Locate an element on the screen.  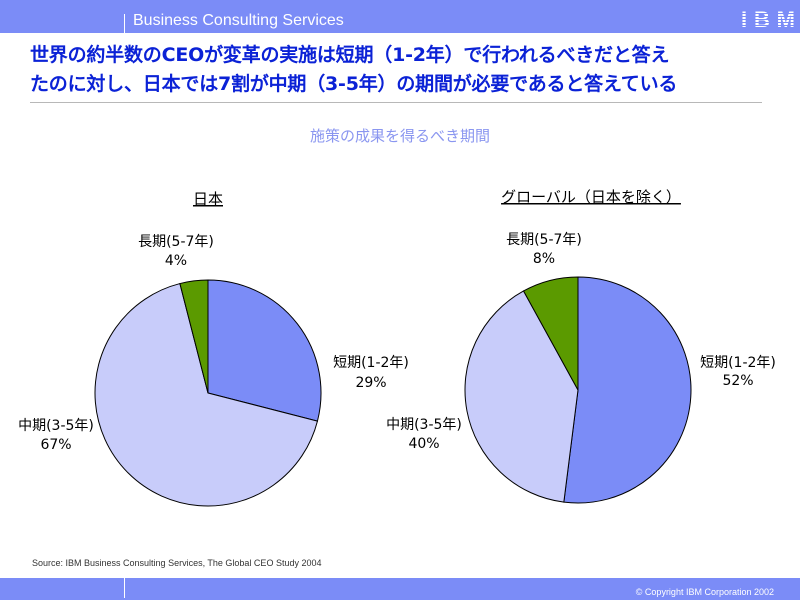
headline-line-2: たのに対し、日本では7割が中期（3-5年）の期間が必要であると答えている is located at coordinates (354, 84).